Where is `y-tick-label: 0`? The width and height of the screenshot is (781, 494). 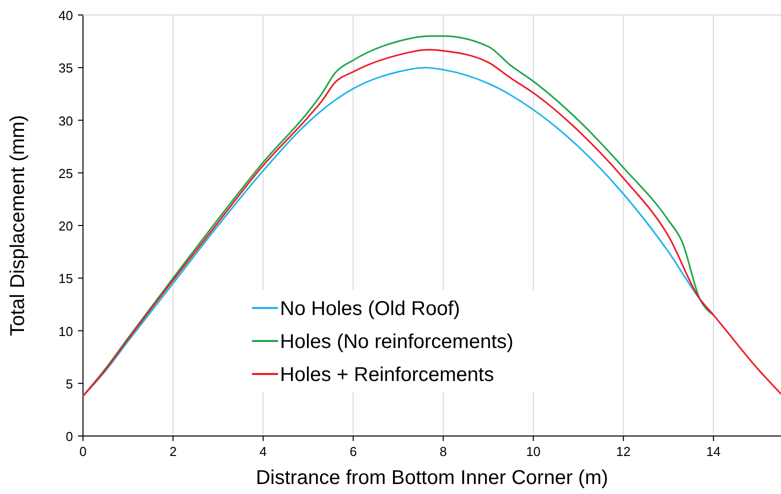 y-tick-label: 0 is located at coordinates (69, 436).